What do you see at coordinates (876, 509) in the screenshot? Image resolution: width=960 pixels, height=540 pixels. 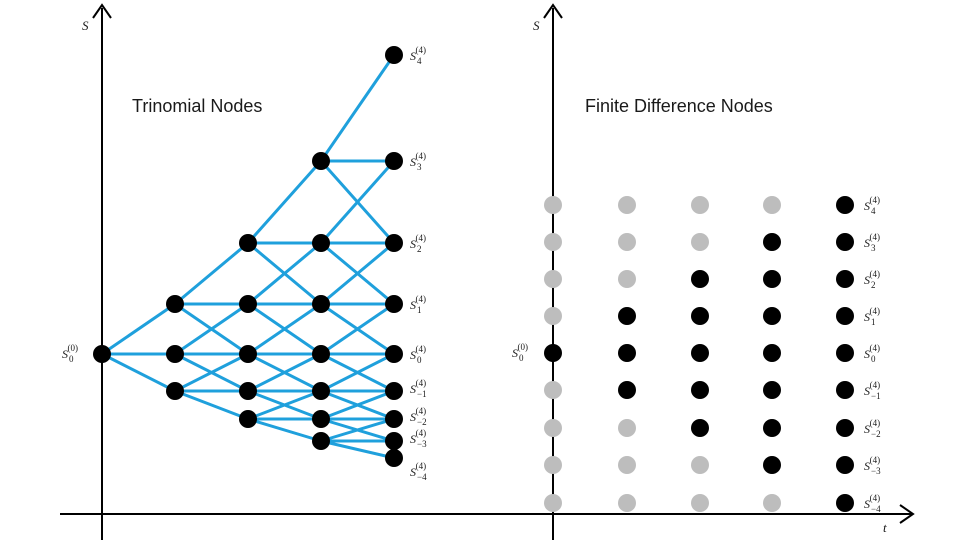 I see `fd-terminal-label-sub: −4` at bounding box center [876, 509].